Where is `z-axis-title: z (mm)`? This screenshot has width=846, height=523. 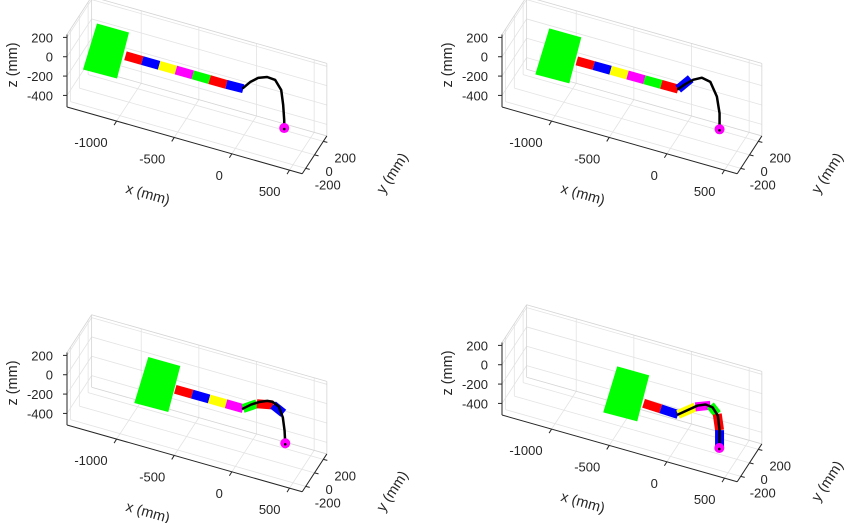
z-axis-title: z (mm) is located at coordinates (448, 372).